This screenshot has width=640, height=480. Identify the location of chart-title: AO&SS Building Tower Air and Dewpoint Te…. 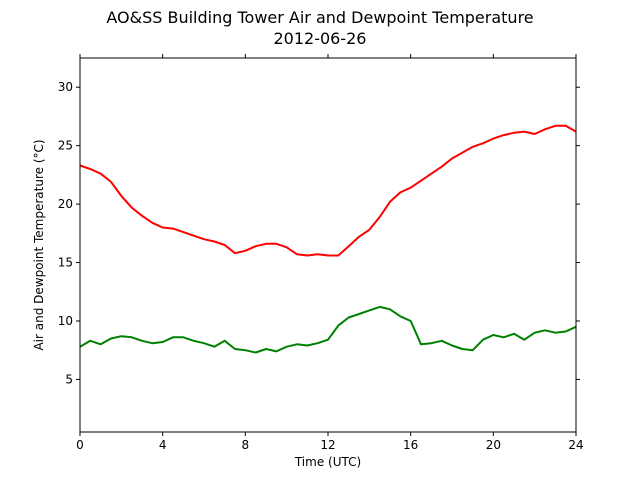
(320, 17).